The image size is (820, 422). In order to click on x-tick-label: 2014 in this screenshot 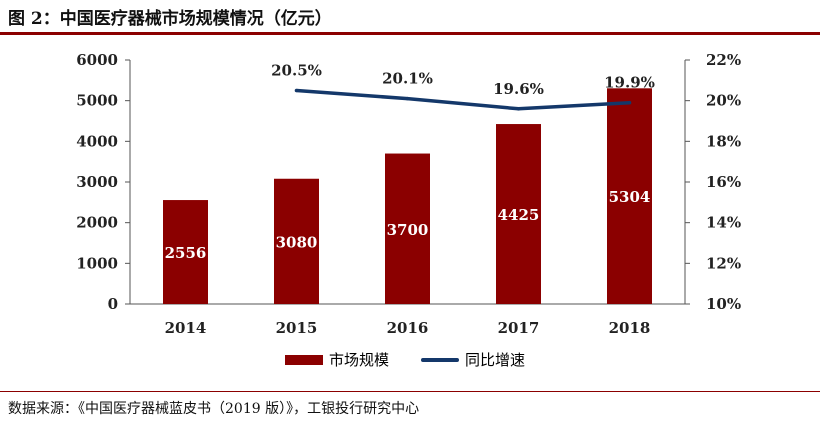, I will do `click(186, 328)`.